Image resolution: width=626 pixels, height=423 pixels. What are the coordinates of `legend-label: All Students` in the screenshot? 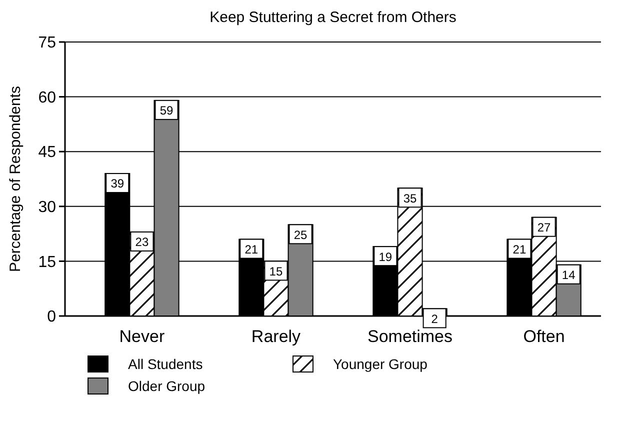 It's located at (165, 364).